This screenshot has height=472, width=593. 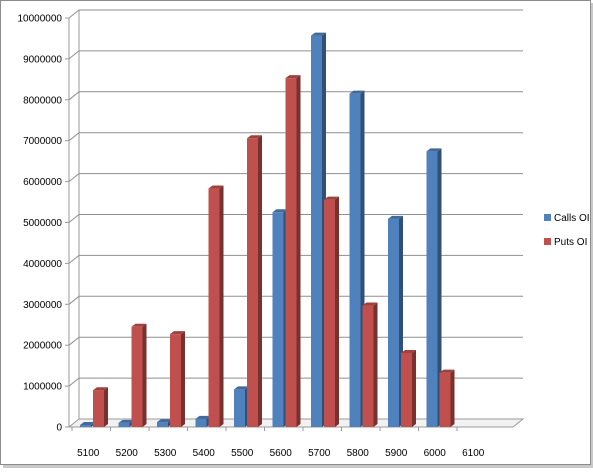 I want to click on y-tick-label: 7000000, so click(x=42, y=141).